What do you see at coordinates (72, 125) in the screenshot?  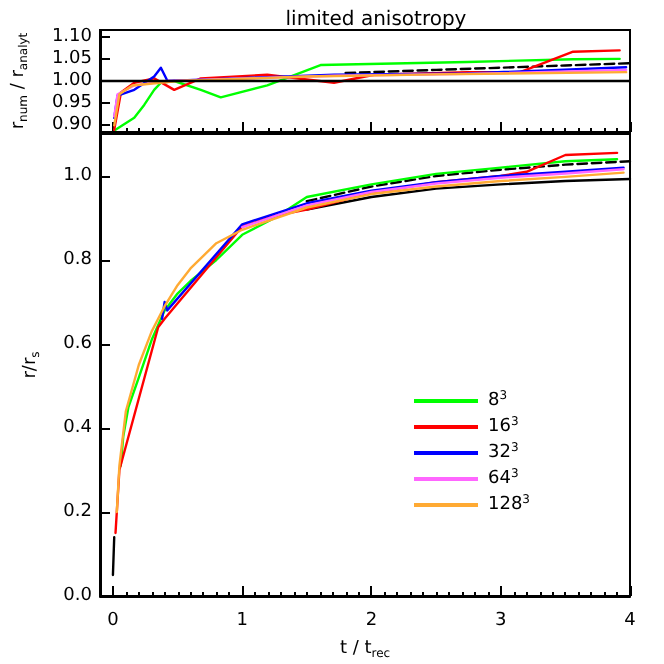 I see `y-tick-label: 0.90` at bounding box center [72, 125].